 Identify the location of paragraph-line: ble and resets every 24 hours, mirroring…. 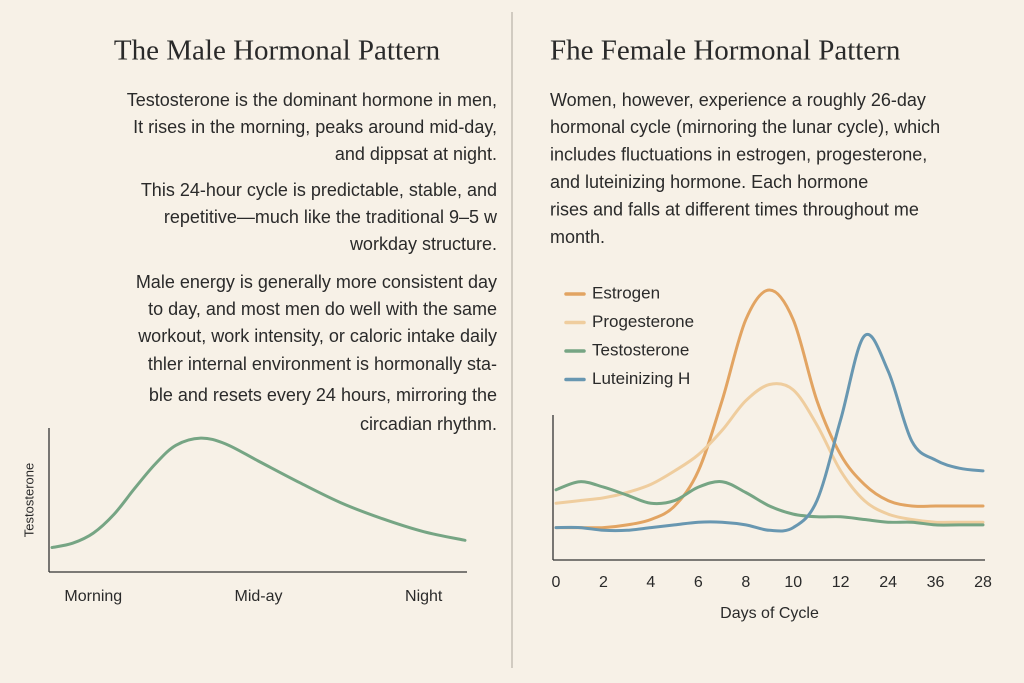
(323, 395).